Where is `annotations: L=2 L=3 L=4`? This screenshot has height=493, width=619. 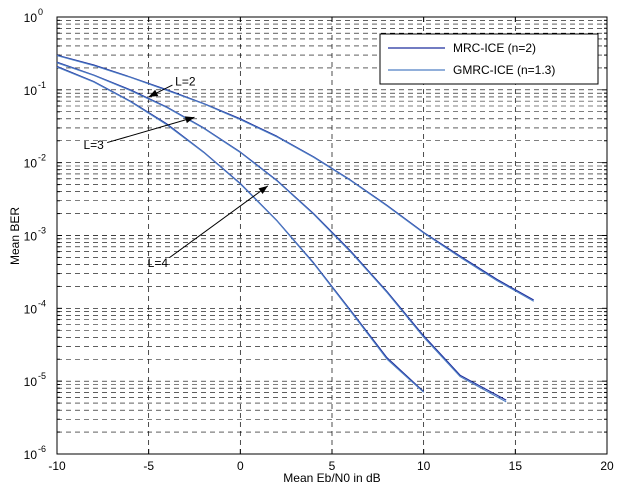 annotations: L=2 L=3 L=4 is located at coordinates (176, 172).